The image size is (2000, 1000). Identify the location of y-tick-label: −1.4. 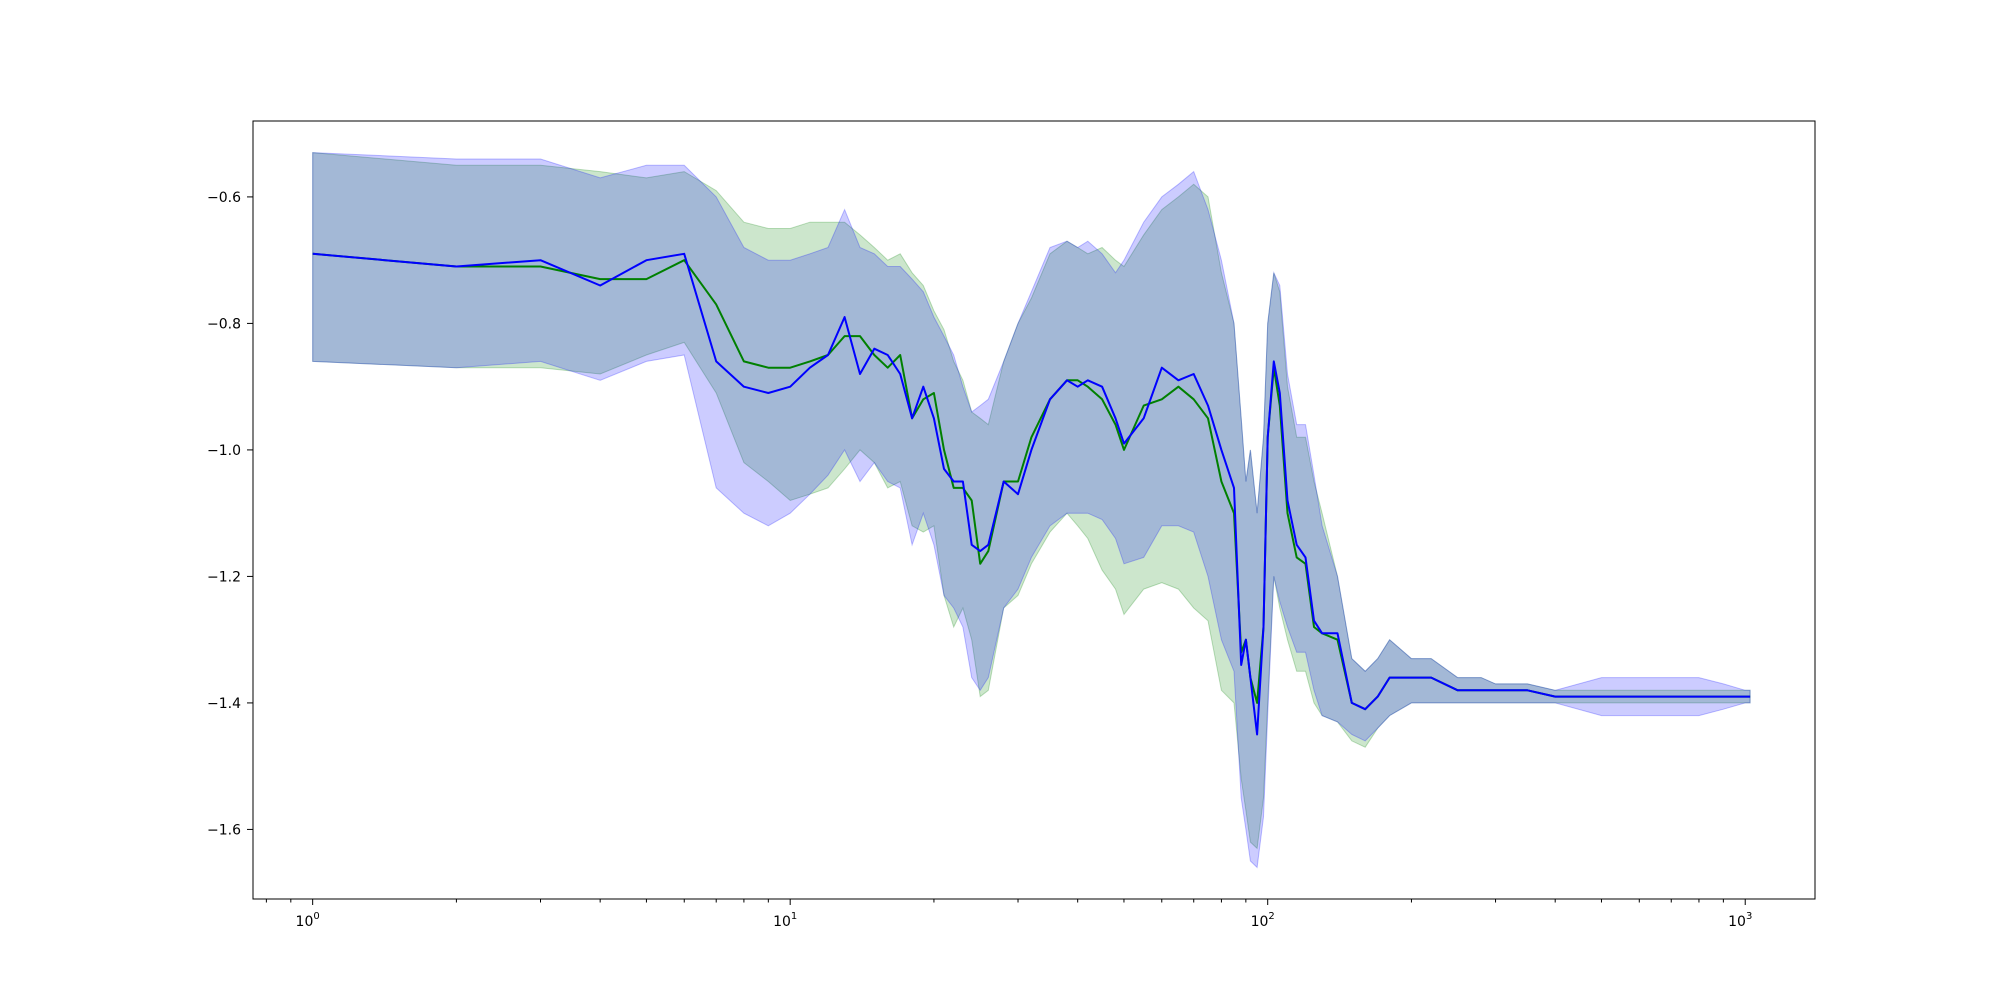
(224, 704).